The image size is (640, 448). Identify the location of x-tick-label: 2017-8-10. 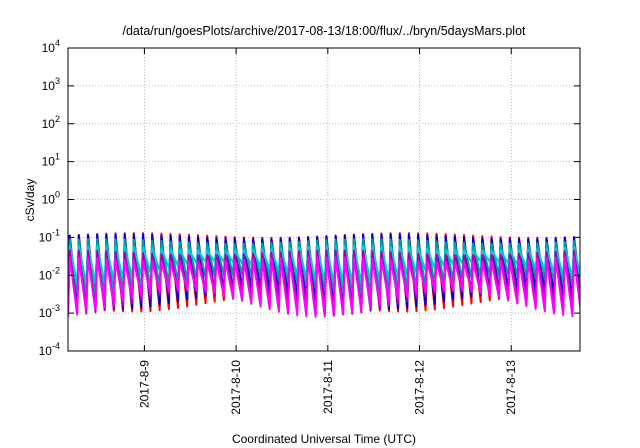
(236, 387).